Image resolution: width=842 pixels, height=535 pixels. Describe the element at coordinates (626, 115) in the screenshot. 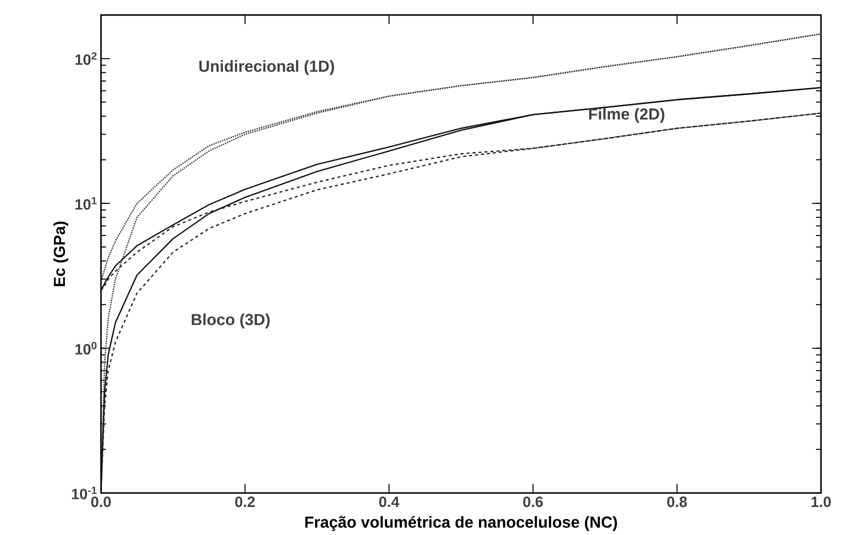

I see `annotation: Filme (2D)` at that location.